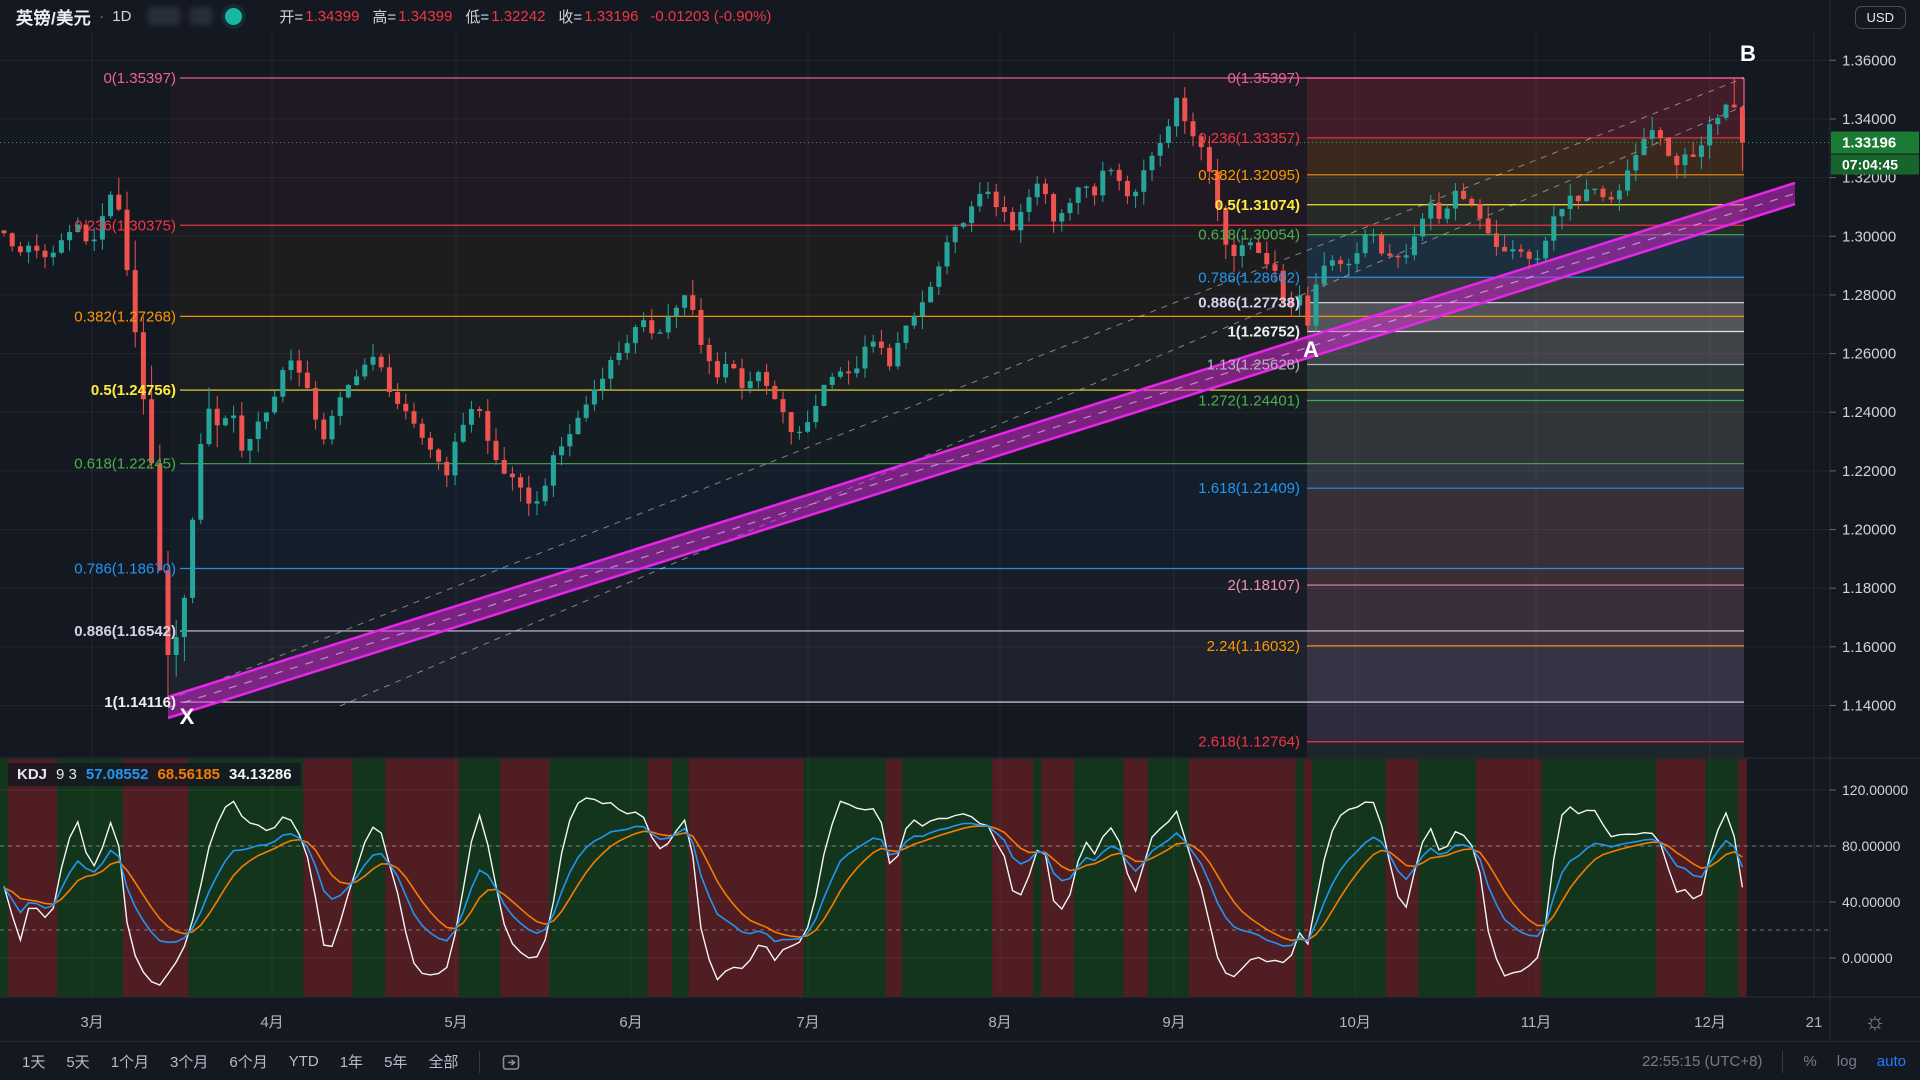 Image resolution: width=1920 pixels, height=1080 pixels. What do you see at coordinates (117, 774) in the screenshot?
I see `kdj-k-value: 57.08552` at bounding box center [117, 774].